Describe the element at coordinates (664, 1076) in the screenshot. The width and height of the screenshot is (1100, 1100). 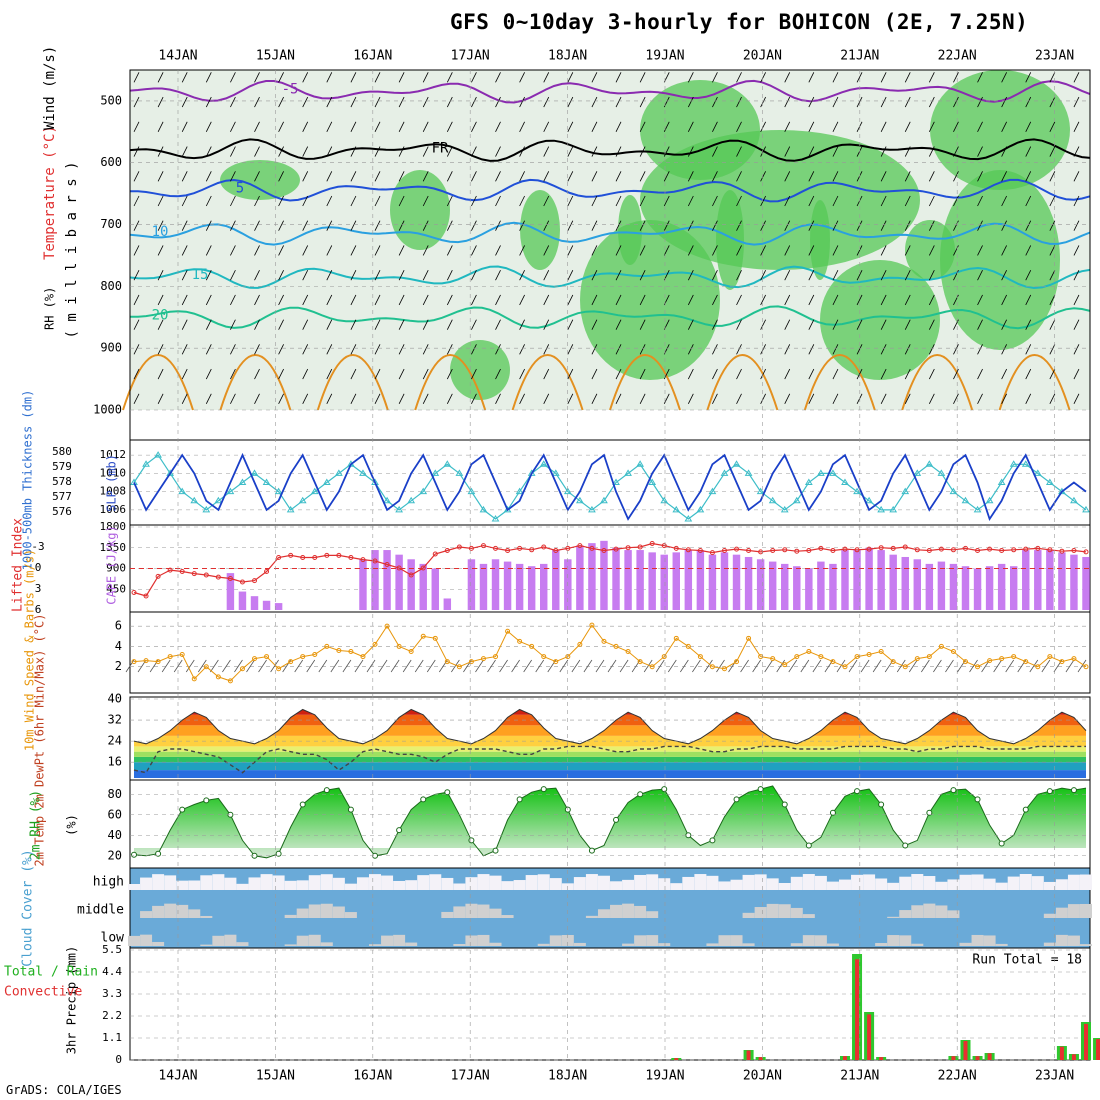
I see `date-label-bottom: 19JAN` at that location.